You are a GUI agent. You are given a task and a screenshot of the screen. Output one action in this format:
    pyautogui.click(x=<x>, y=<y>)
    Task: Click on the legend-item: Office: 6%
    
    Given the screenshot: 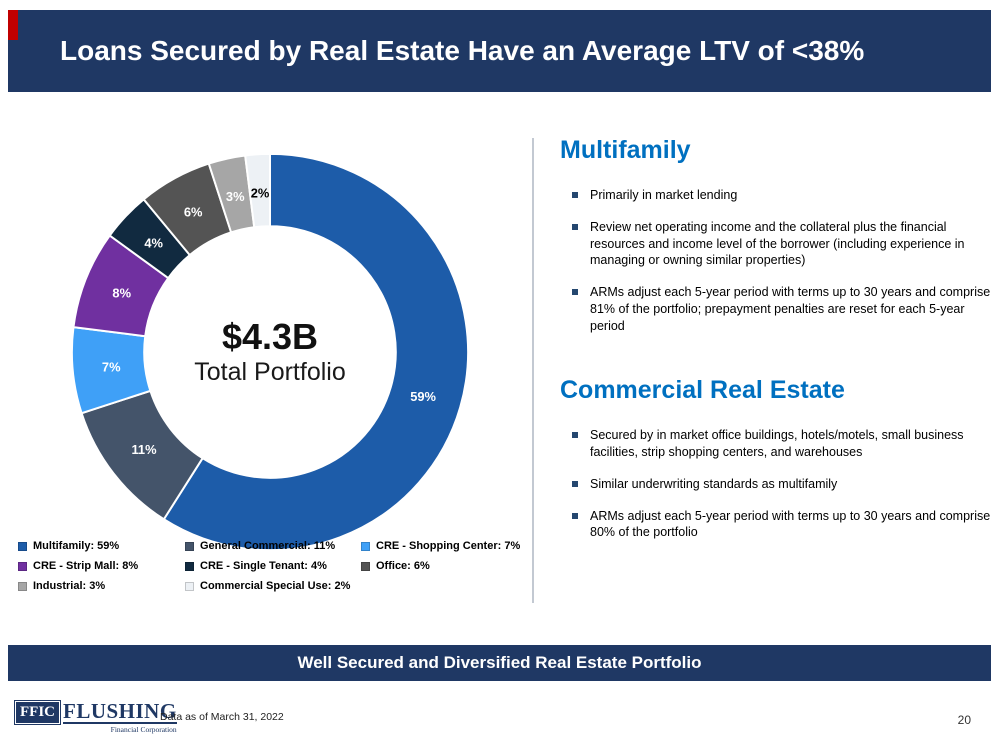 What is the action you would take?
    pyautogui.click(x=446, y=566)
    